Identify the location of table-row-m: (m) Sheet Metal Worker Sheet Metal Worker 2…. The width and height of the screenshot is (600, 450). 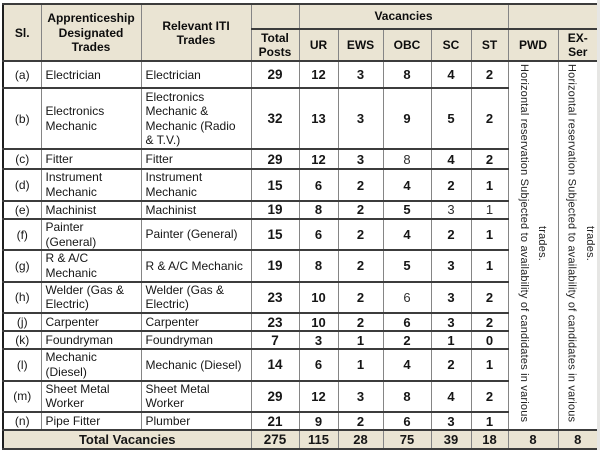
(300, 396).